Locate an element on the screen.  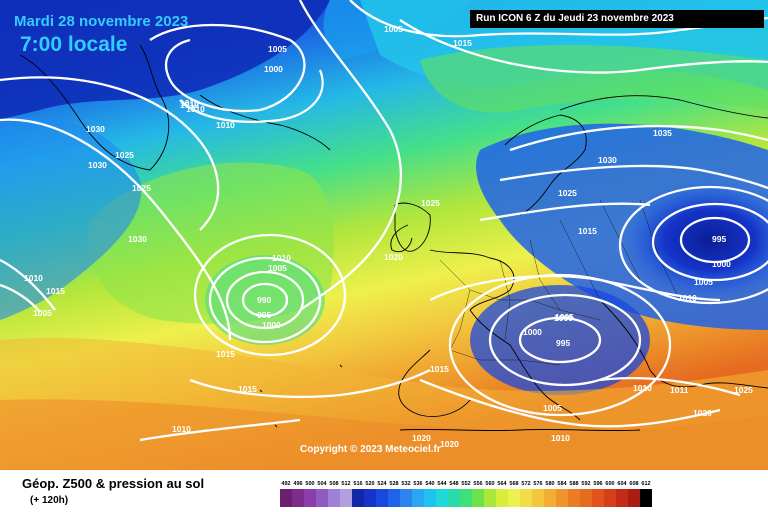
isobar-label: 1011 is located at coordinates (679, 390).